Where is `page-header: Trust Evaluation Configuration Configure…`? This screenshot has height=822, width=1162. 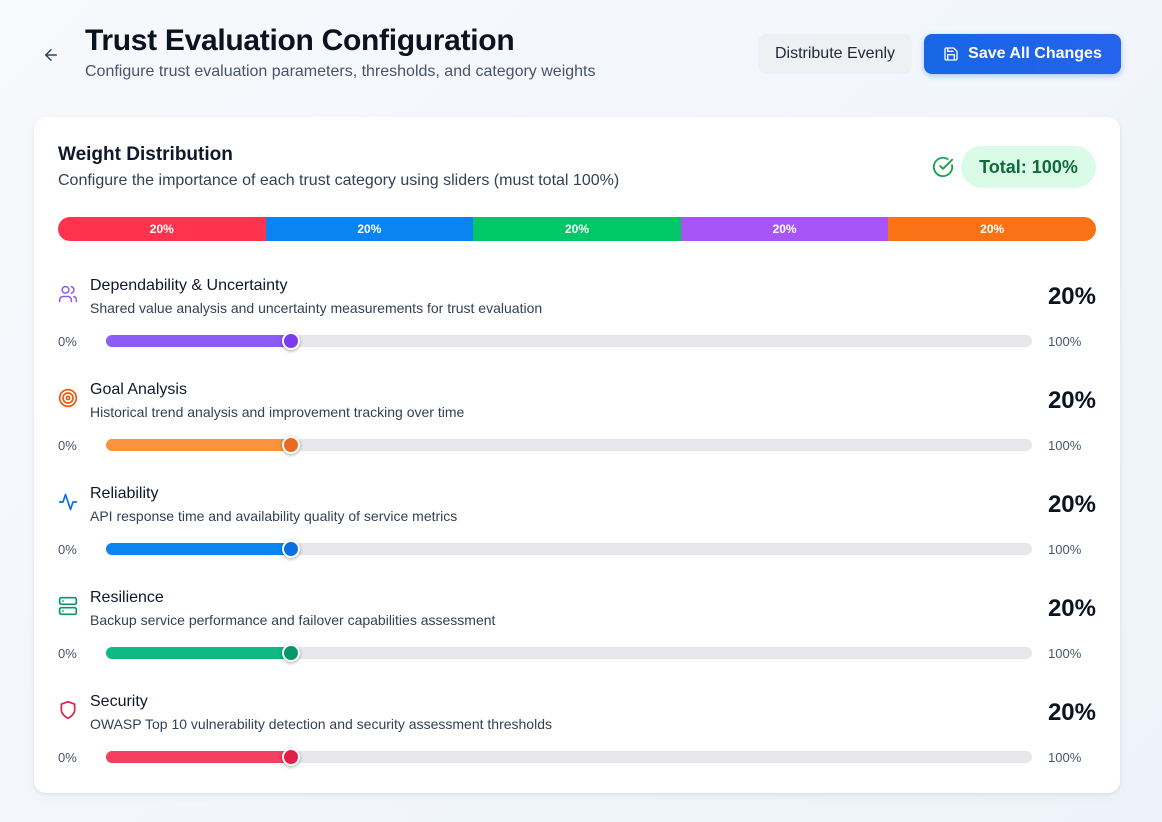
page-header: Trust Evaluation Configuration Configure… is located at coordinates (581, 50).